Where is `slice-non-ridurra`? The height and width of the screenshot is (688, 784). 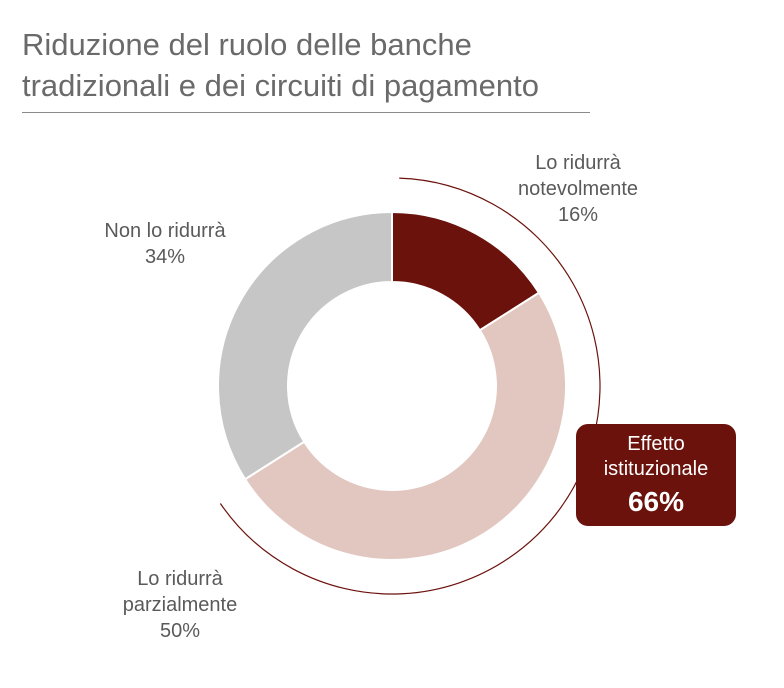 slice-non-ridurra is located at coordinates (305, 345).